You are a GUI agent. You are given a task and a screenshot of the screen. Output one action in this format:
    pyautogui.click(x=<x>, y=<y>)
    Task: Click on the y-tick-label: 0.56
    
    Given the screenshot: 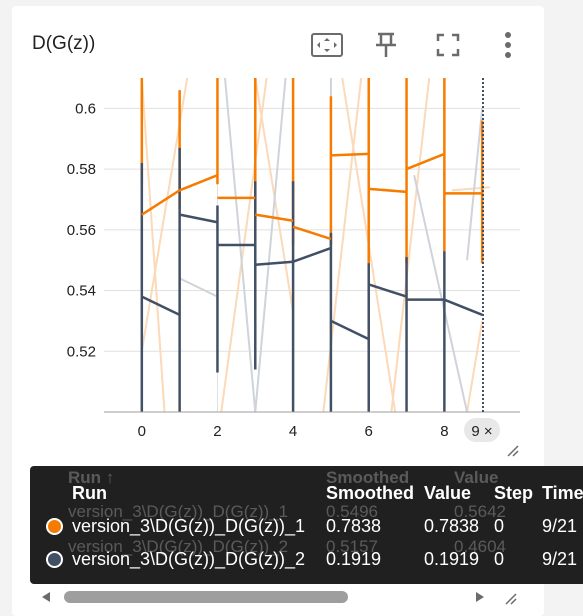 What is the action you would take?
    pyautogui.click(x=81, y=230)
    